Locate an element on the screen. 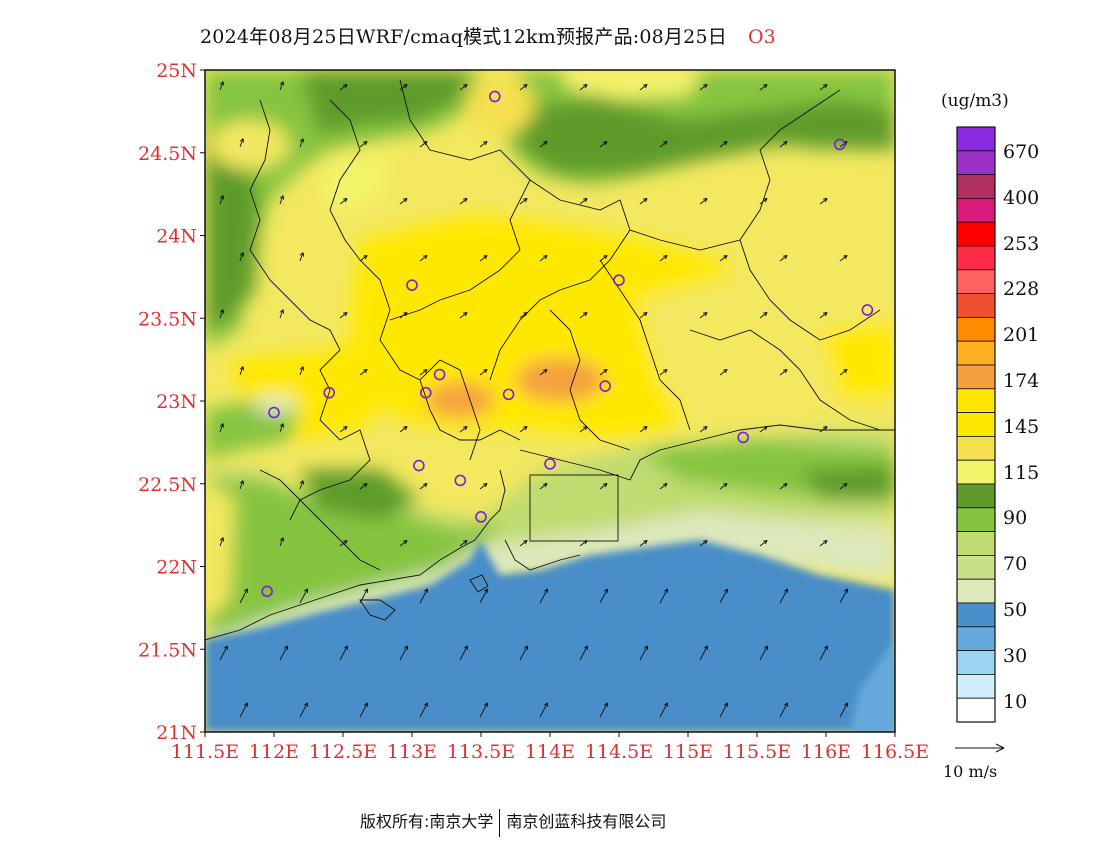  latitude-label: 21N is located at coordinates (176, 733).